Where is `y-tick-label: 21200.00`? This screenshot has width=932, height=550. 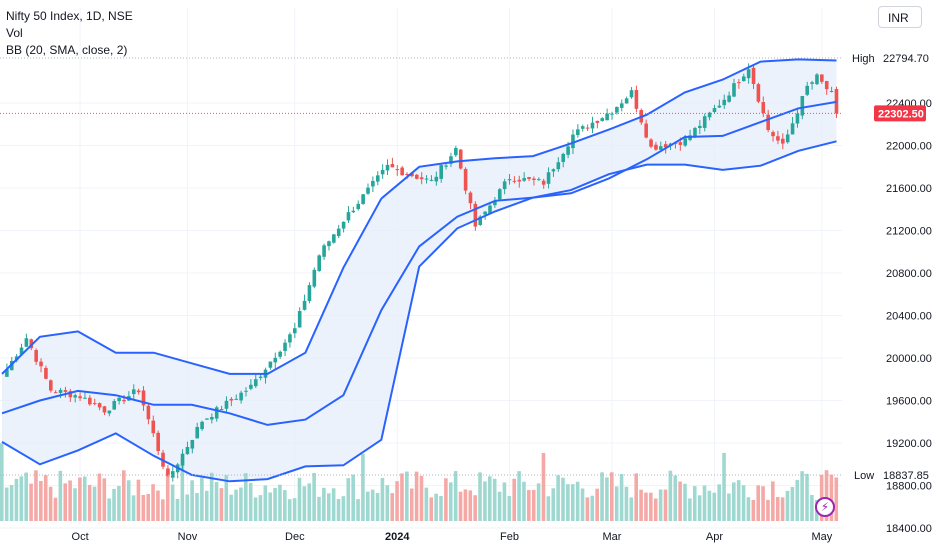
y-tick-label: 21200.00 is located at coordinates (909, 232).